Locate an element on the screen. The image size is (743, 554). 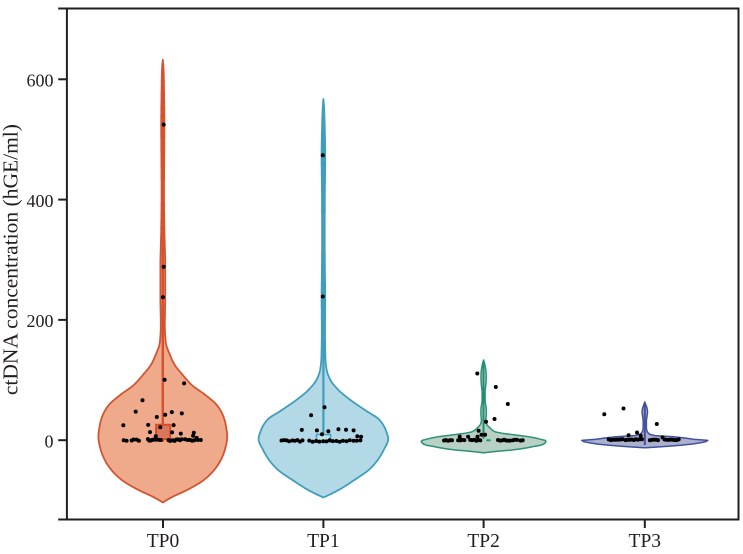
svg-text: 0 is located at coordinates (49, 441).